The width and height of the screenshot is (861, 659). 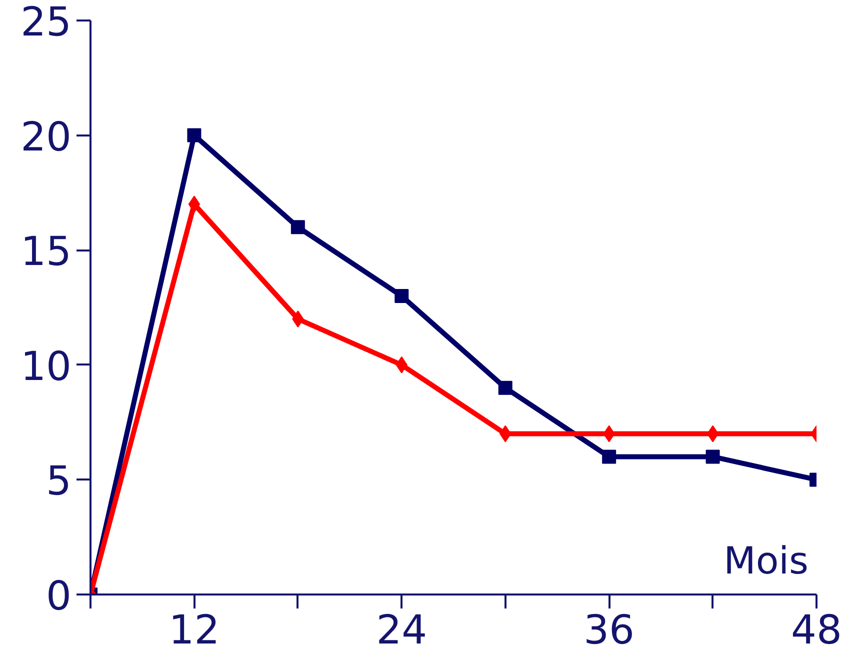 I want to click on y-tick-label: 15, so click(x=46, y=252).